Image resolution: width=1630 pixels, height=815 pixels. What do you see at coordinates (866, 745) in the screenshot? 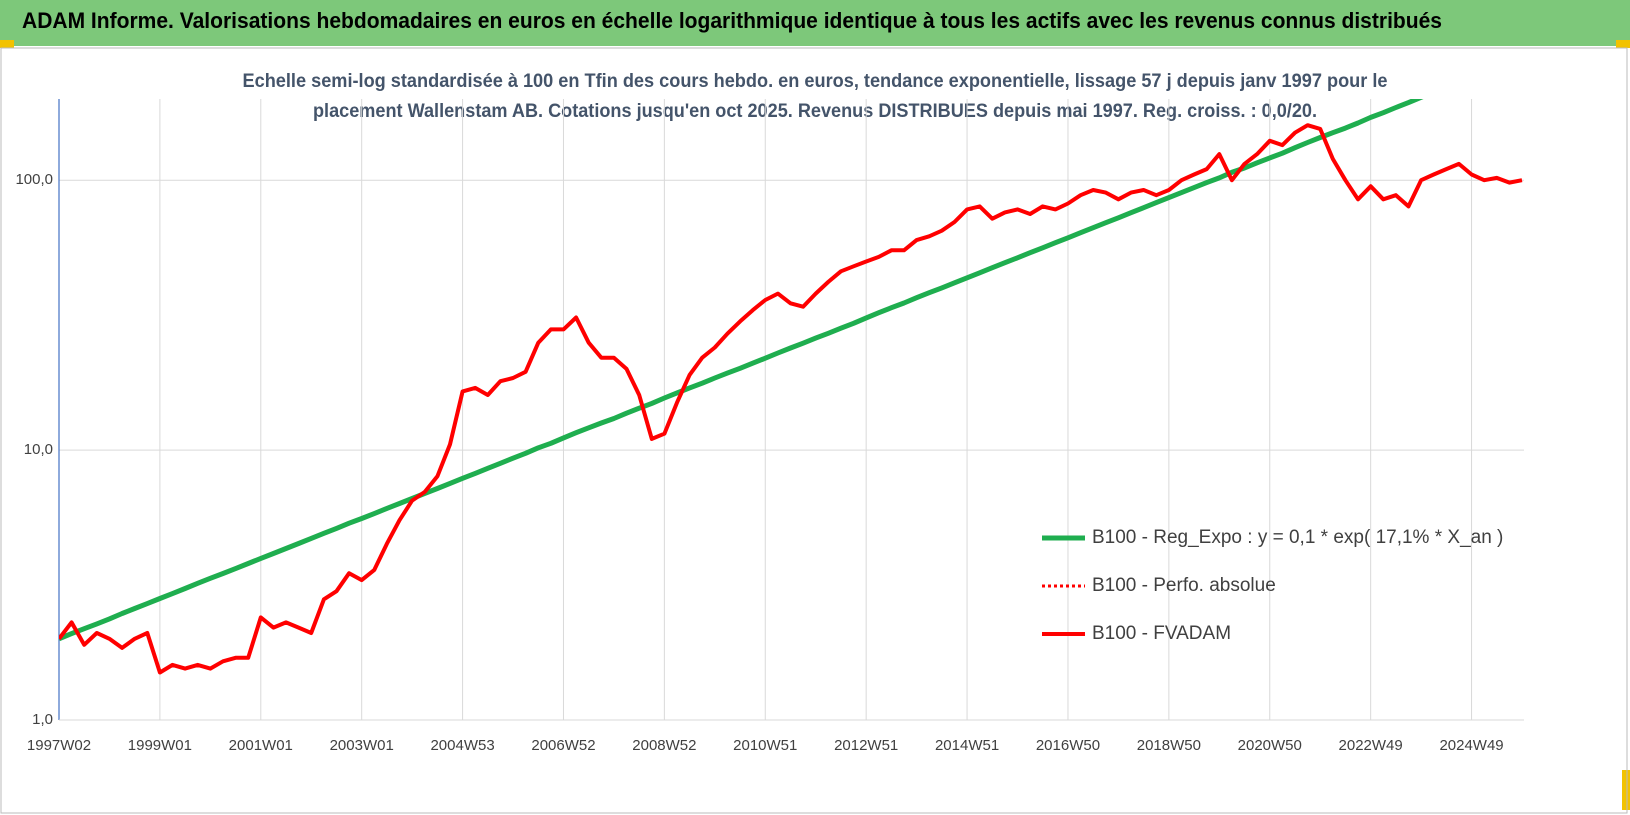
I see `x-tick-label: 2012W51` at bounding box center [866, 745].